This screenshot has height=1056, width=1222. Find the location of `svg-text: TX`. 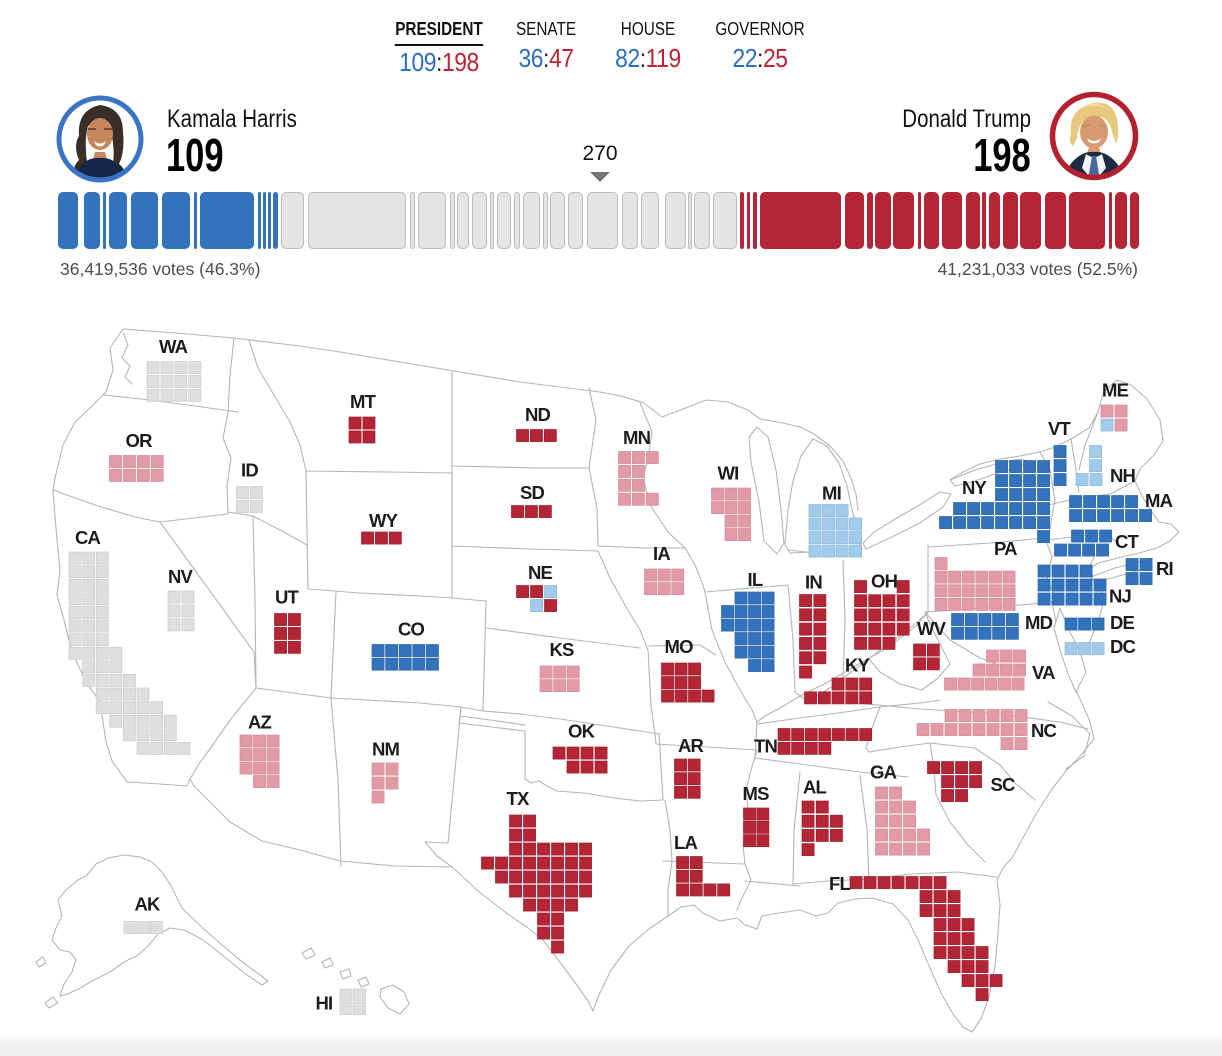

svg-text: TX is located at coordinates (519, 798).